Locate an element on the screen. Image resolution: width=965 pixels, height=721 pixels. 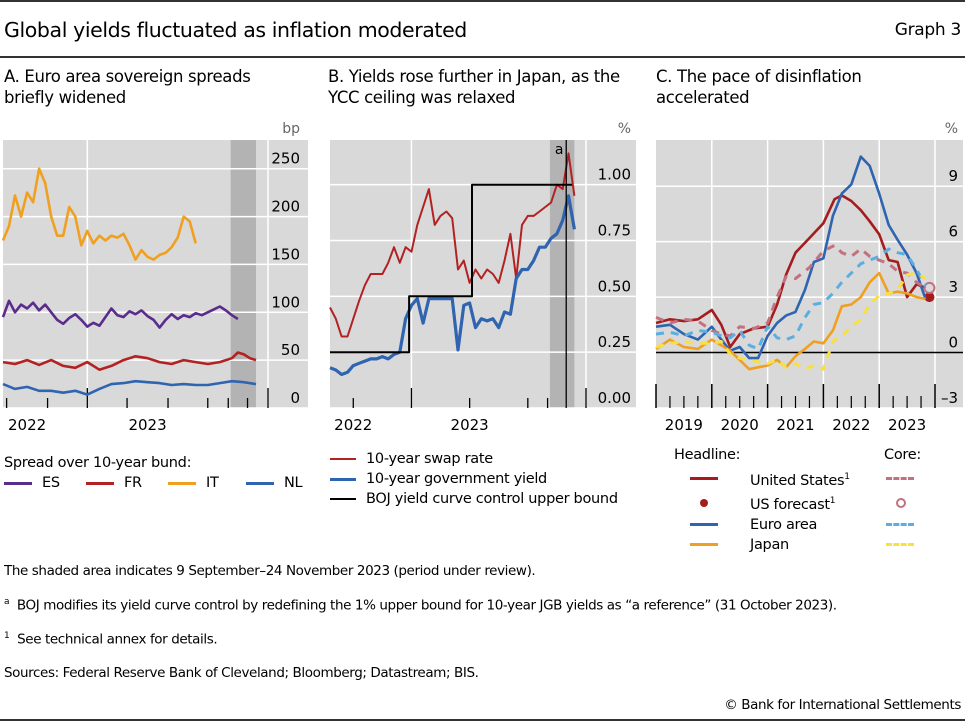
y-tick-label: 0 is located at coordinates (295, 398).